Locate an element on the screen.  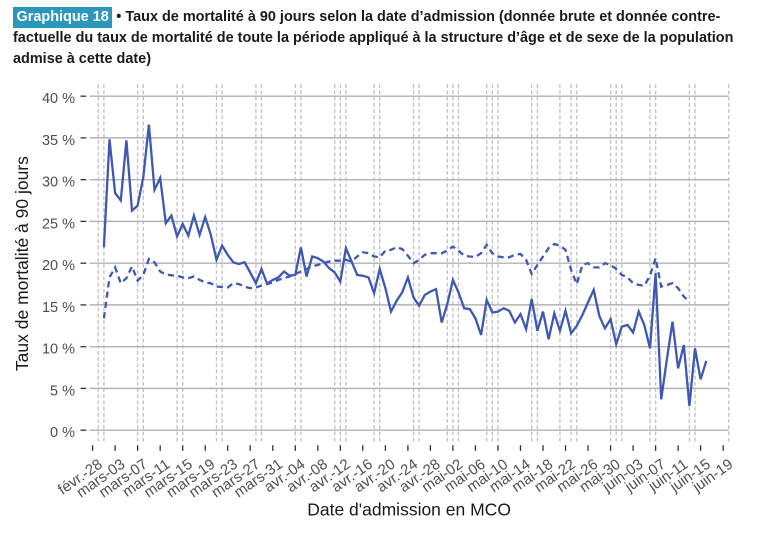
svg-text: 25 % is located at coordinates (58, 224).